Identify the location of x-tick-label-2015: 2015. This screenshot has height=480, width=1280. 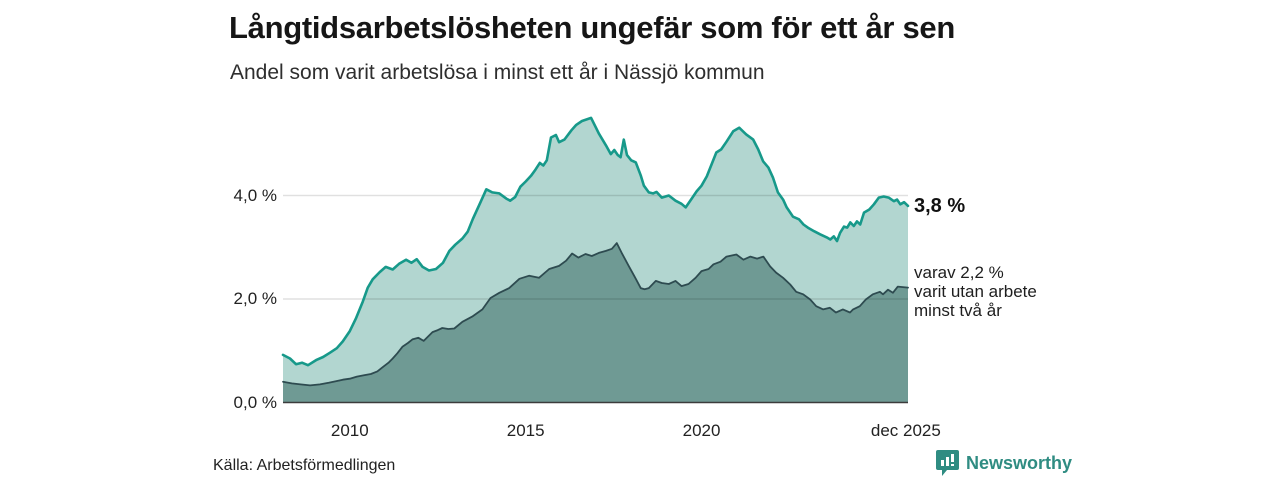
(525, 430).